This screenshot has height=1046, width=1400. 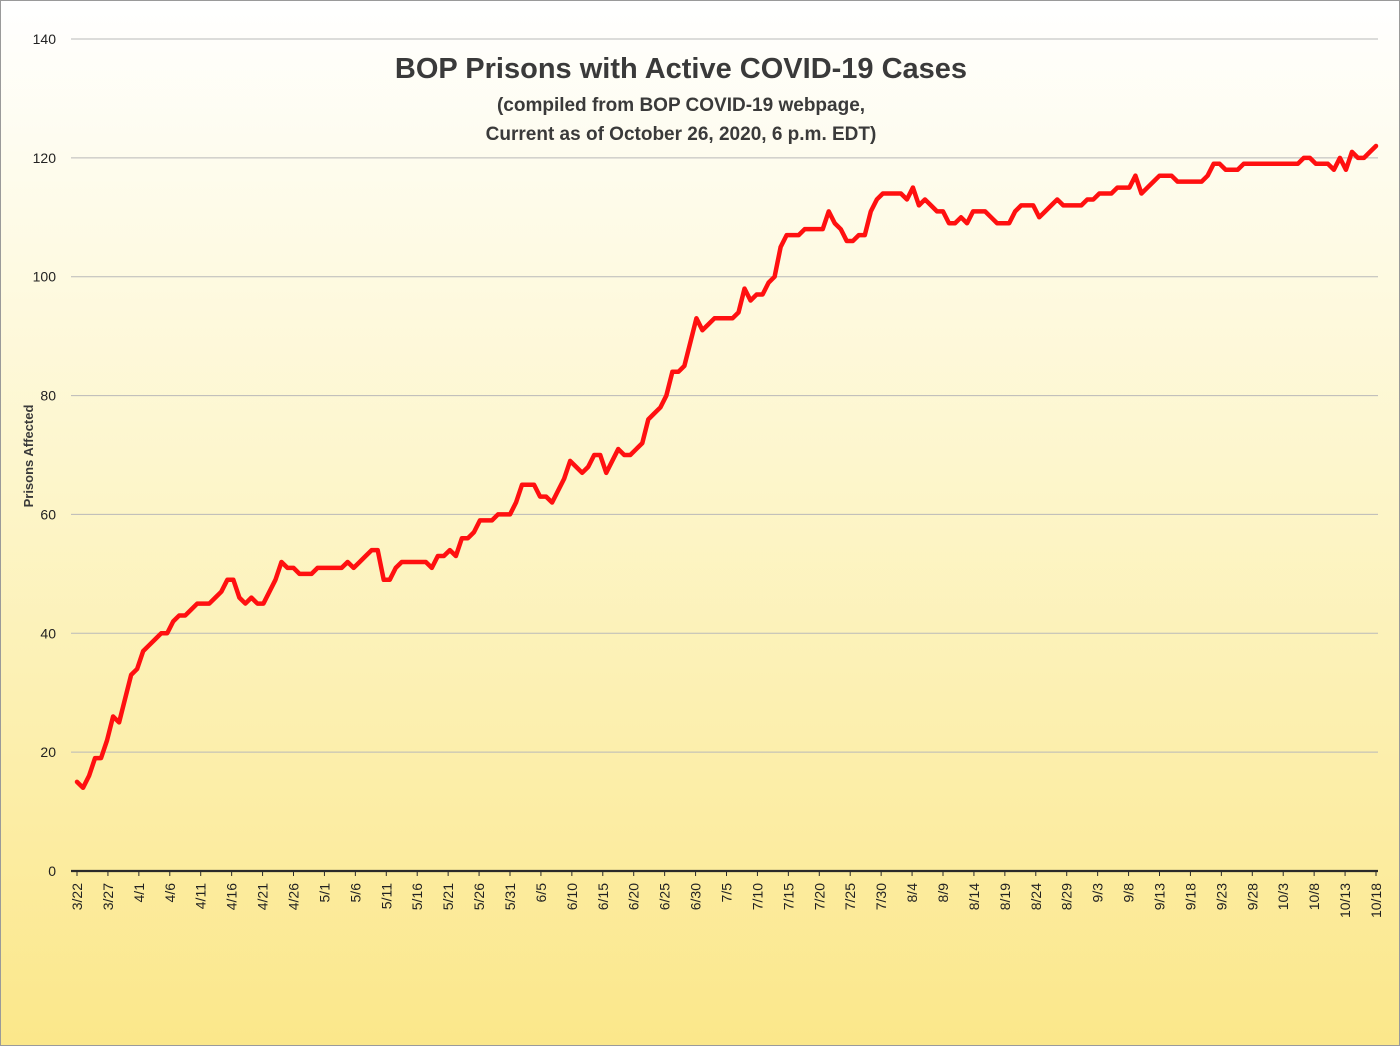 What do you see at coordinates (1283, 896) in the screenshot?
I see `x-tick-label: 10/3` at bounding box center [1283, 896].